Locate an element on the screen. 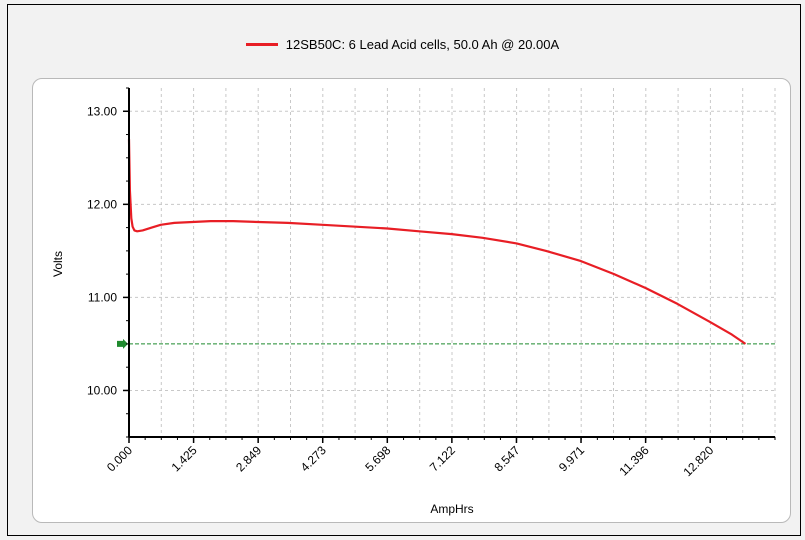 The width and height of the screenshot is (805, 540). cutoff-arrow-icon is located at coordinates (122, 343).